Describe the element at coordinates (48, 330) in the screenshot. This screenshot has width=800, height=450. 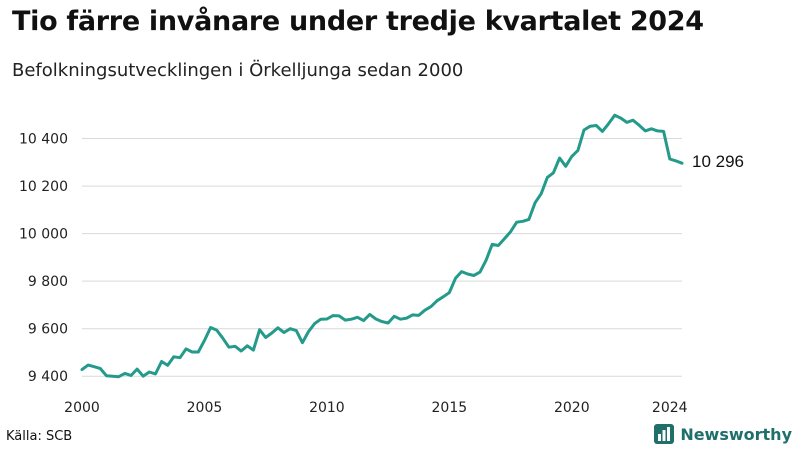
I see `y-tick-label: 9 600` at that location.